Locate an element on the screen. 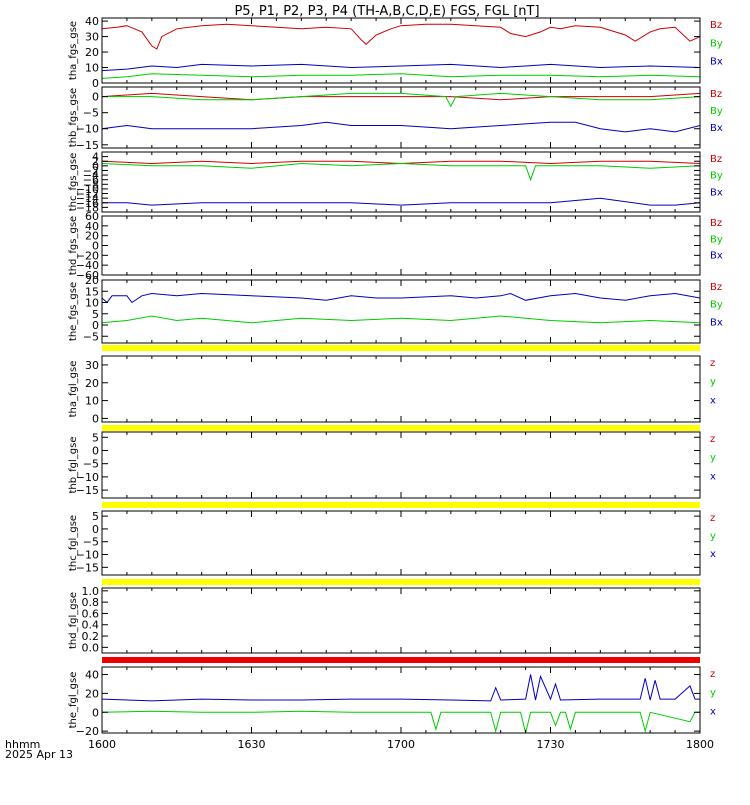 The image size is (750, 805). y-tick-label: 1.0 is located at coordinates (91, 591).